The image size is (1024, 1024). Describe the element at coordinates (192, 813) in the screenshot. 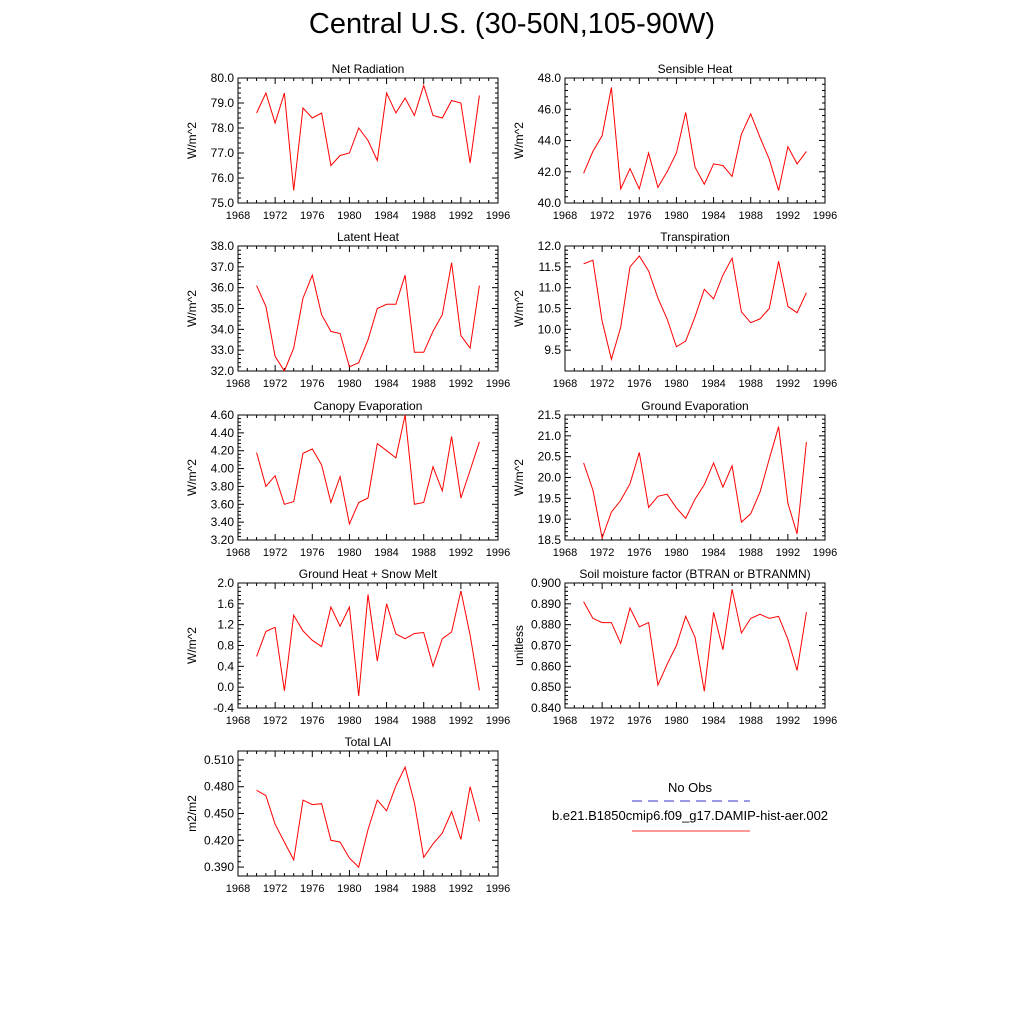

I see `y-axis-label: m2/m2` at that location.